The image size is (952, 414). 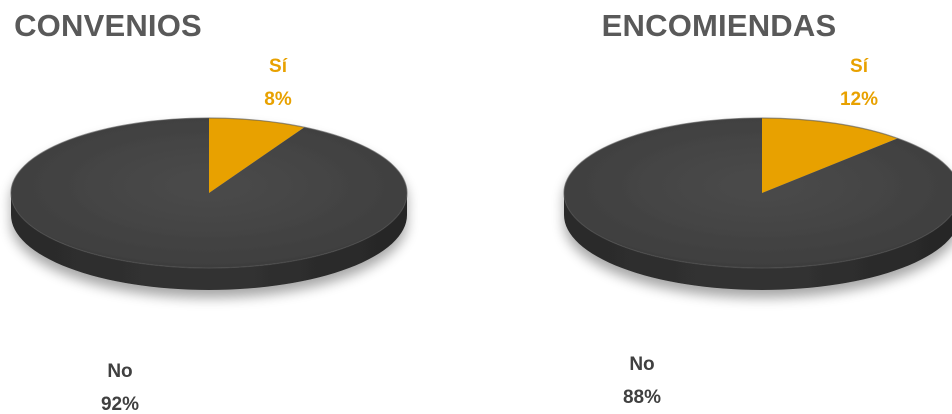 I want to click on chart-title-convenios: CONVENIOS, so click(x=108, y=25).